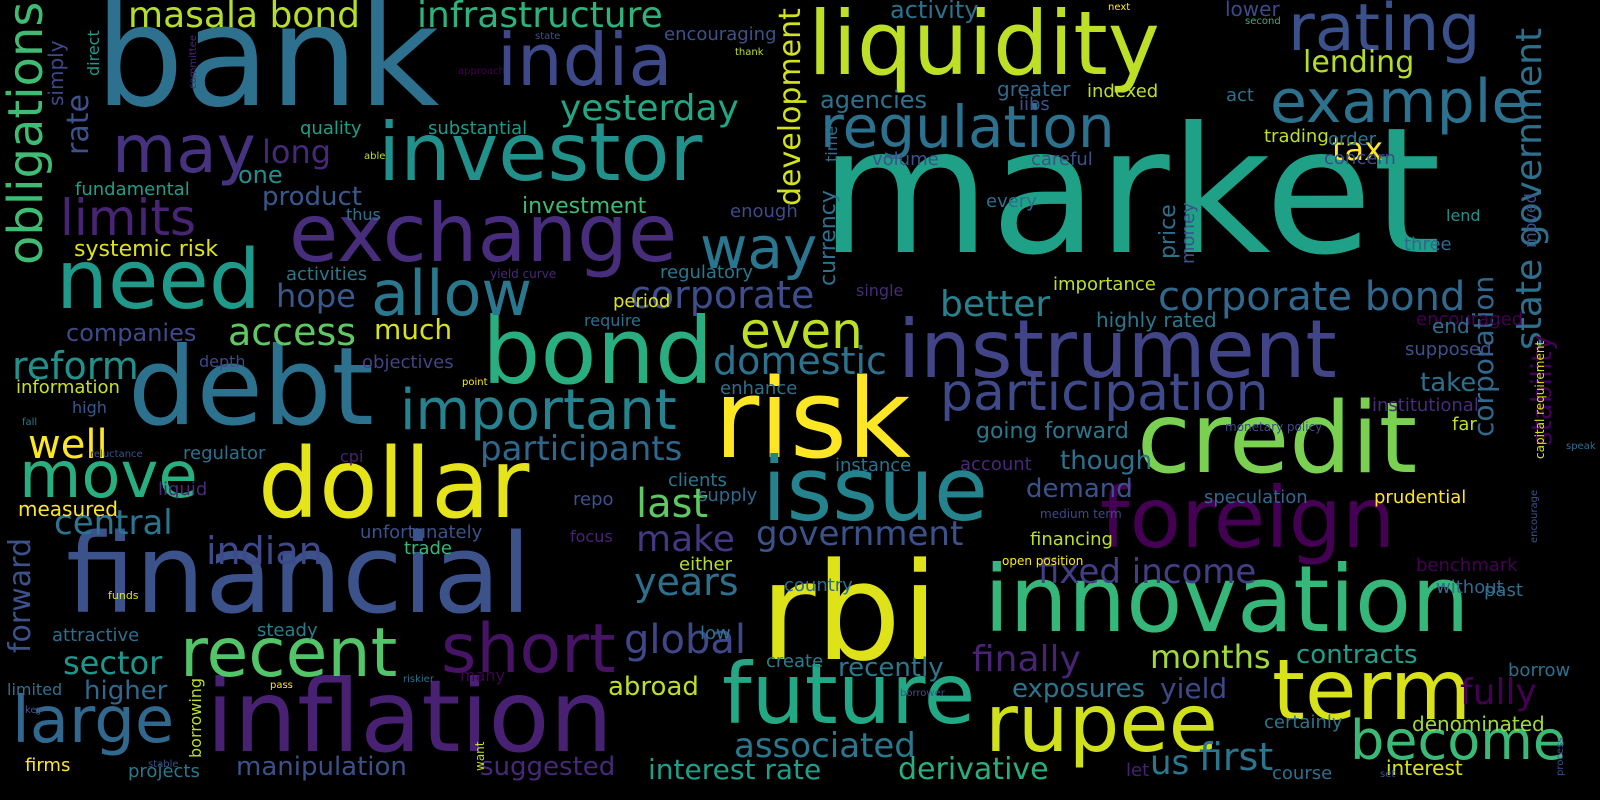  What do you see at coordinates (35, 689) in the screenshot?
I see `cloud-word-limited: limited` at bounding box center [35, 689].